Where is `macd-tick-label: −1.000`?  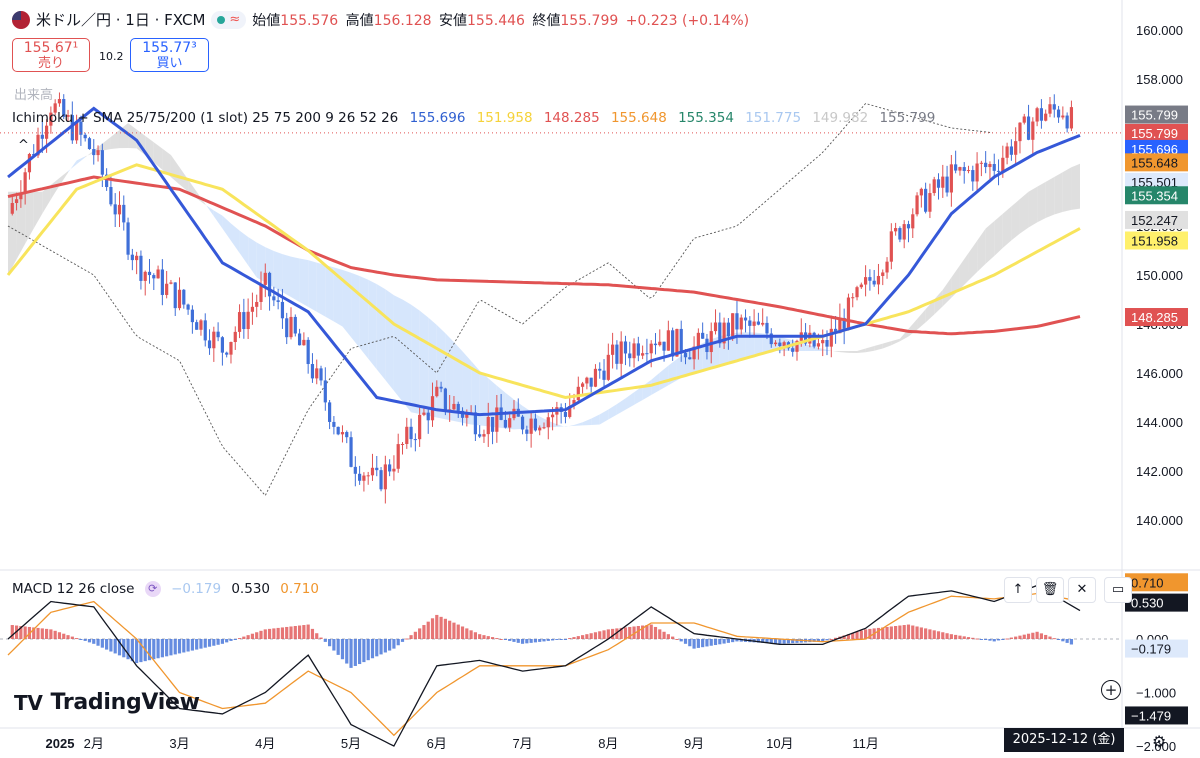
macd-tick-label: −1.000 is located at coordinates (1156, 693).